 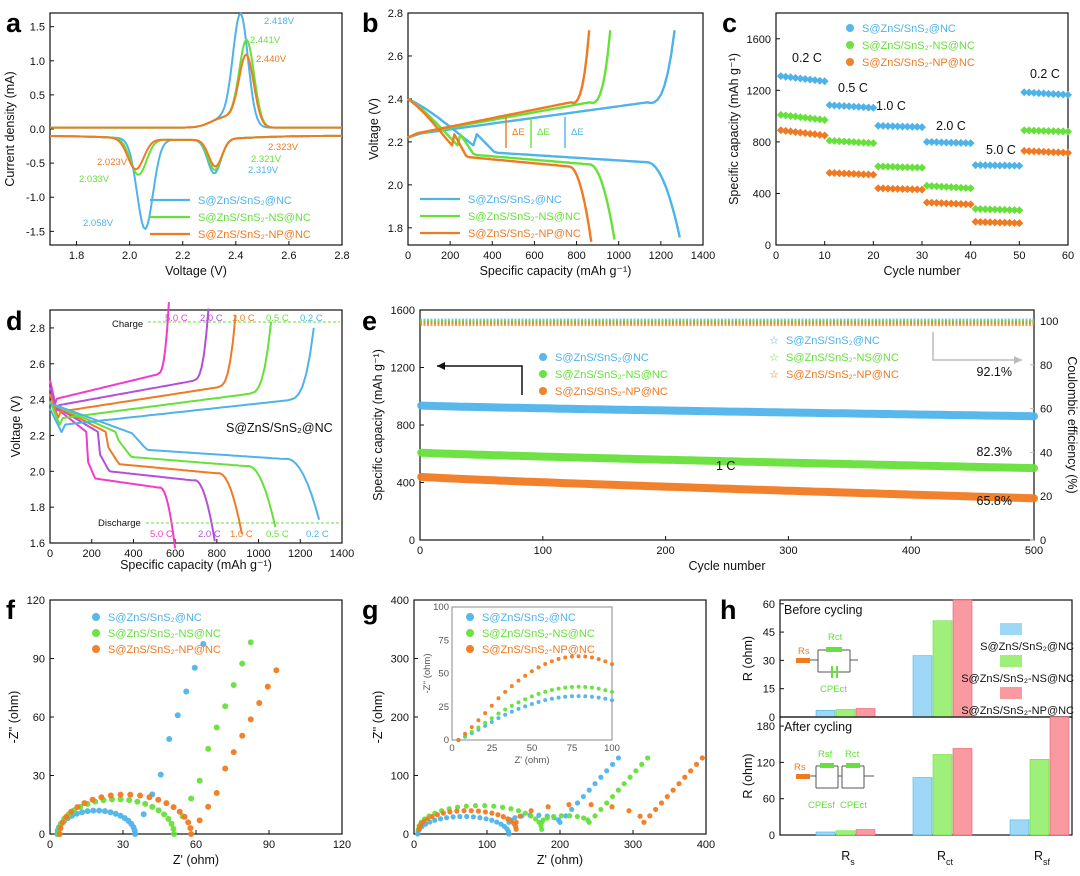 I want to click on panel-e-legend-ce-1-marker: ☆, so click(x=774, y=358).